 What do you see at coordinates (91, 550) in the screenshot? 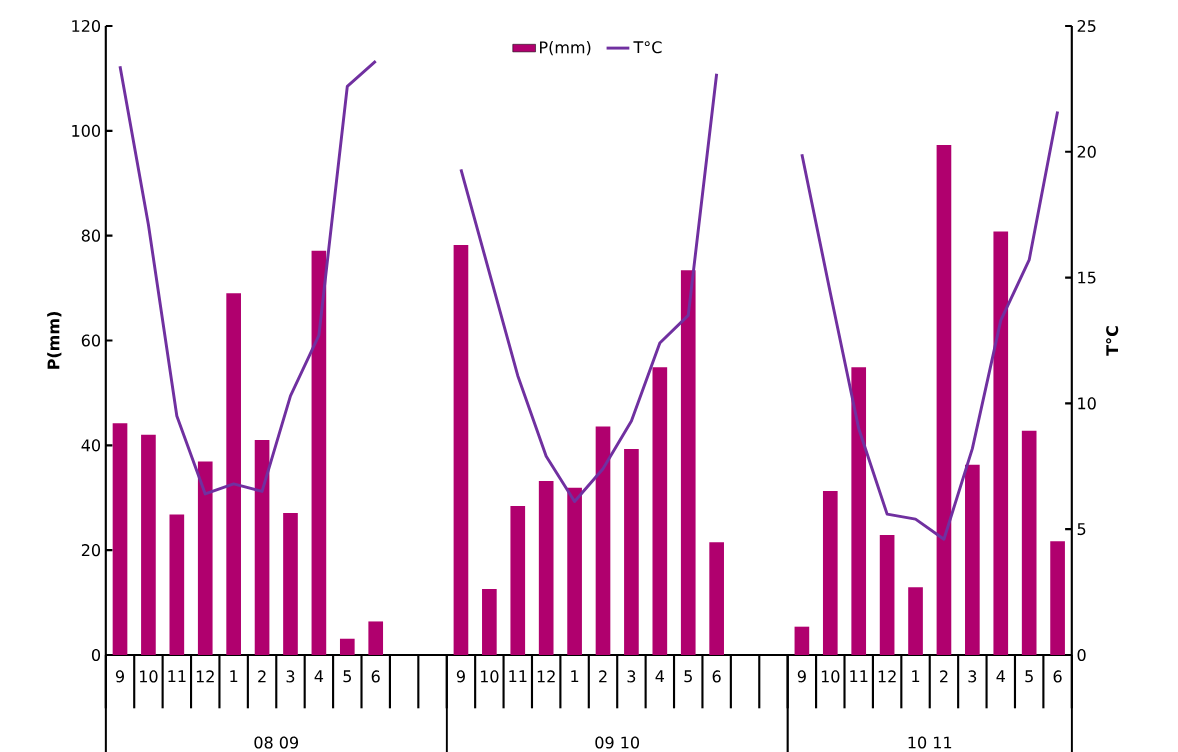
I see `y-tick-label: 20` at bounding box center [91, 550].